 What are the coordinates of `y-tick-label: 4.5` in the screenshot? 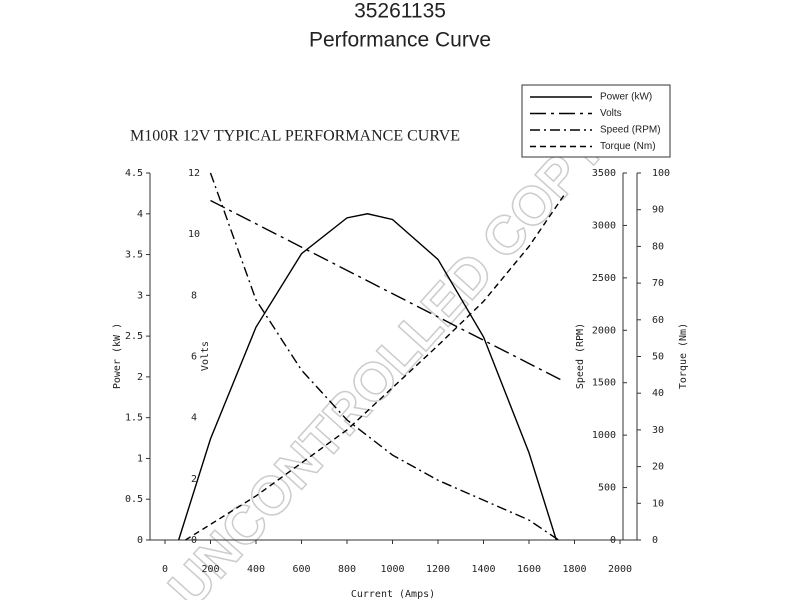 It's located at (134, 173).